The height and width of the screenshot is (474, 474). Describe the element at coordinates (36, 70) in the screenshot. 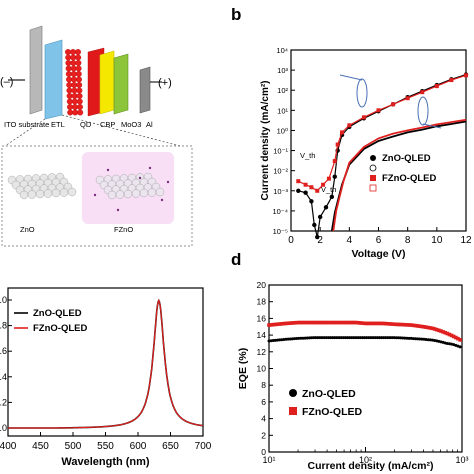

I see `ito-substrate-layer` at that location.